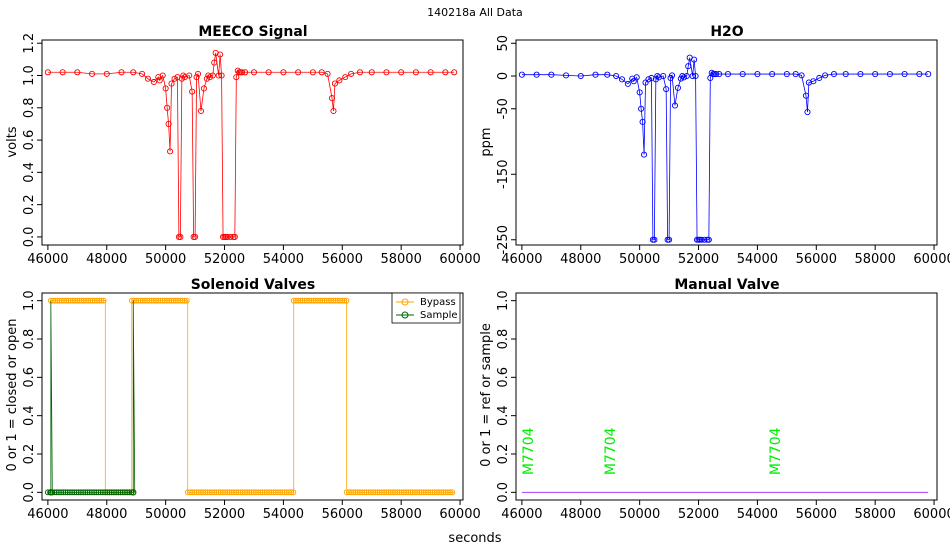 The image size is (950, 550). I want to click on panel-title: MEECO Signal, so click(252, 32).